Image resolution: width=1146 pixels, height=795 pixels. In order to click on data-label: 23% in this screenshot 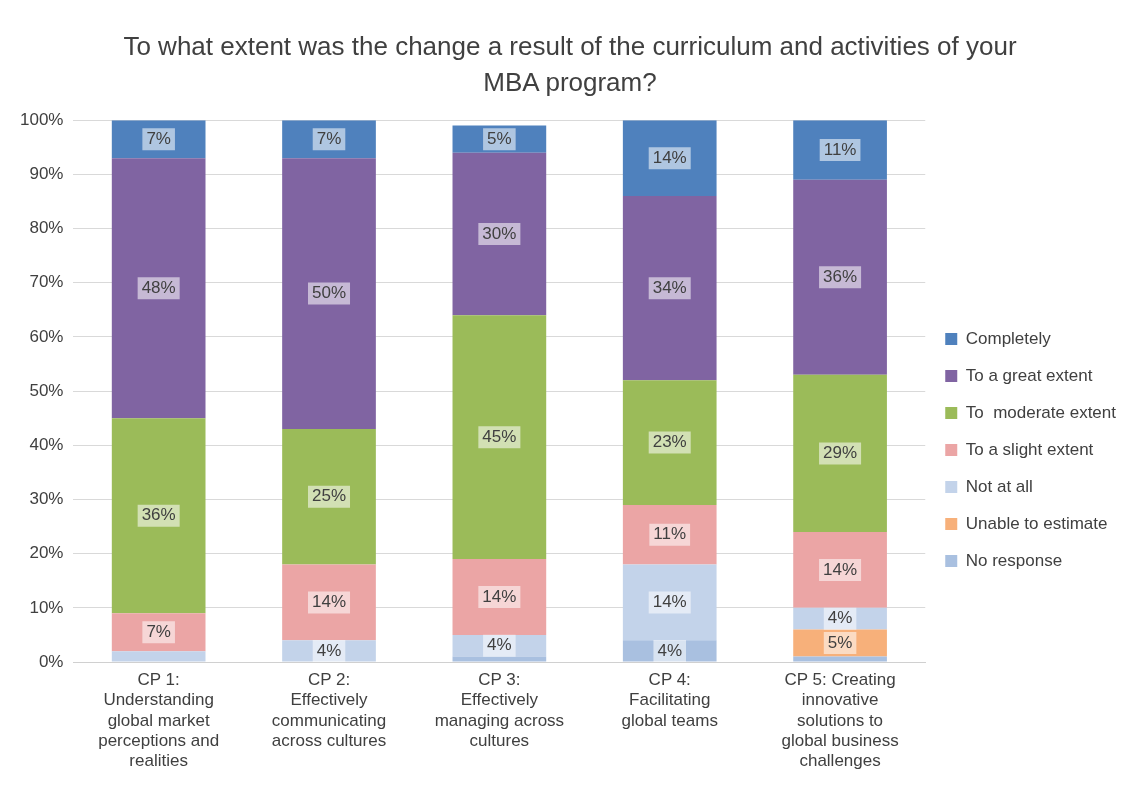, I will do `click(669, 442)`.